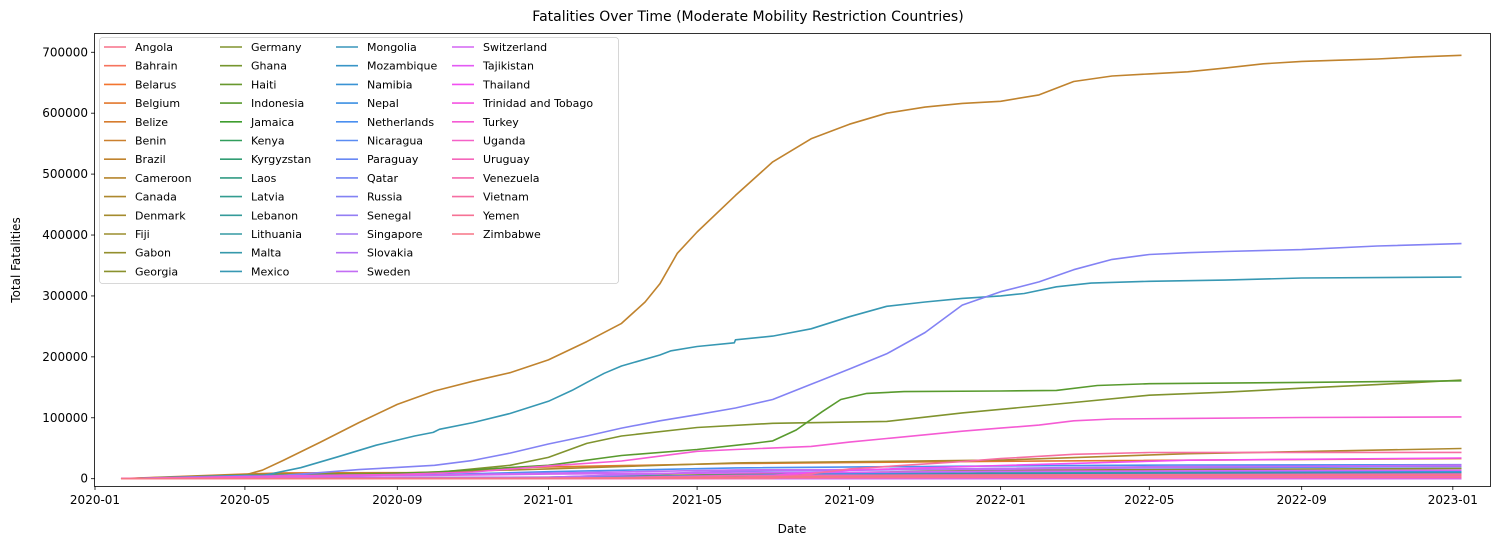 Image resolution: width=1497 pixels, height=545 pixels. I want to click on x-tick-label: 2020-05, so click(245, 500).